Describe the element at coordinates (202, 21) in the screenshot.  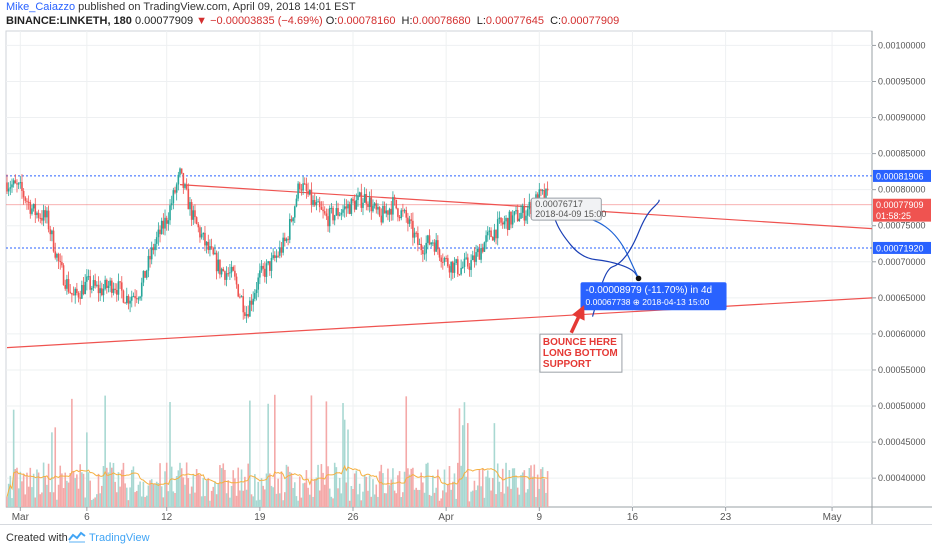
I see `change-arrow-icon: ▼` at that location.